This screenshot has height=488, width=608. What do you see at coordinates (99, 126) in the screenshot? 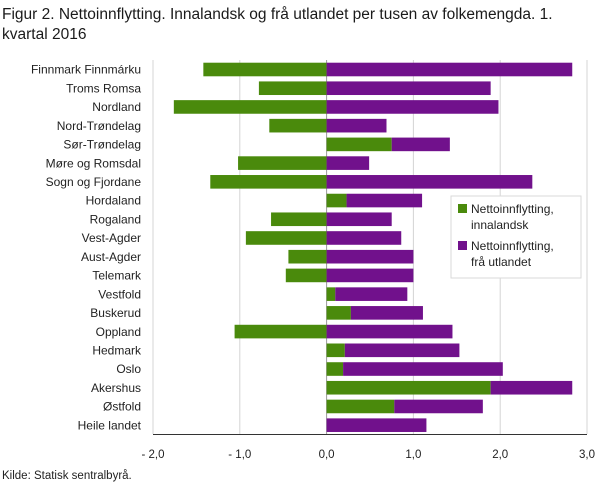
I see `category-label: Nord-Trøndelag` at bounding box center [99, 126].